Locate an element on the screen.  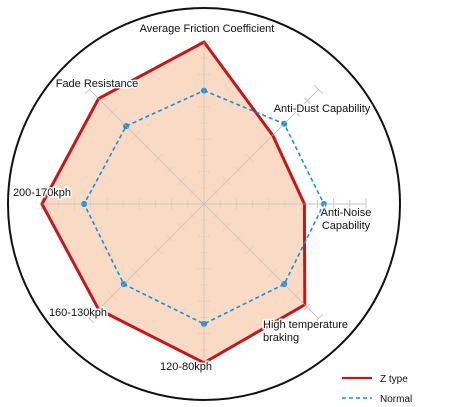
axis-label: 120-80kph is located at coordinates (186, 367).